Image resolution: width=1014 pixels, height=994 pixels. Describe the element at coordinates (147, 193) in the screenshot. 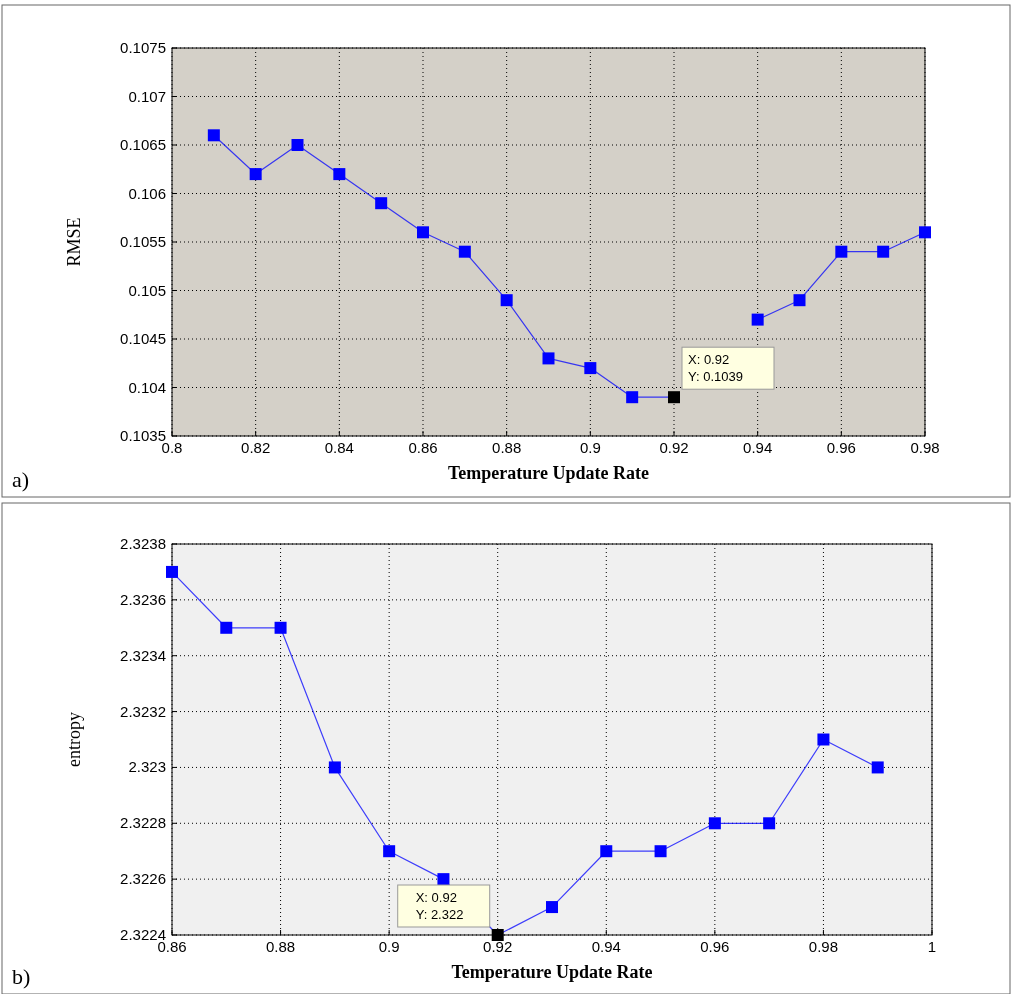

I see `y-tick-label: 0.106` at that location.